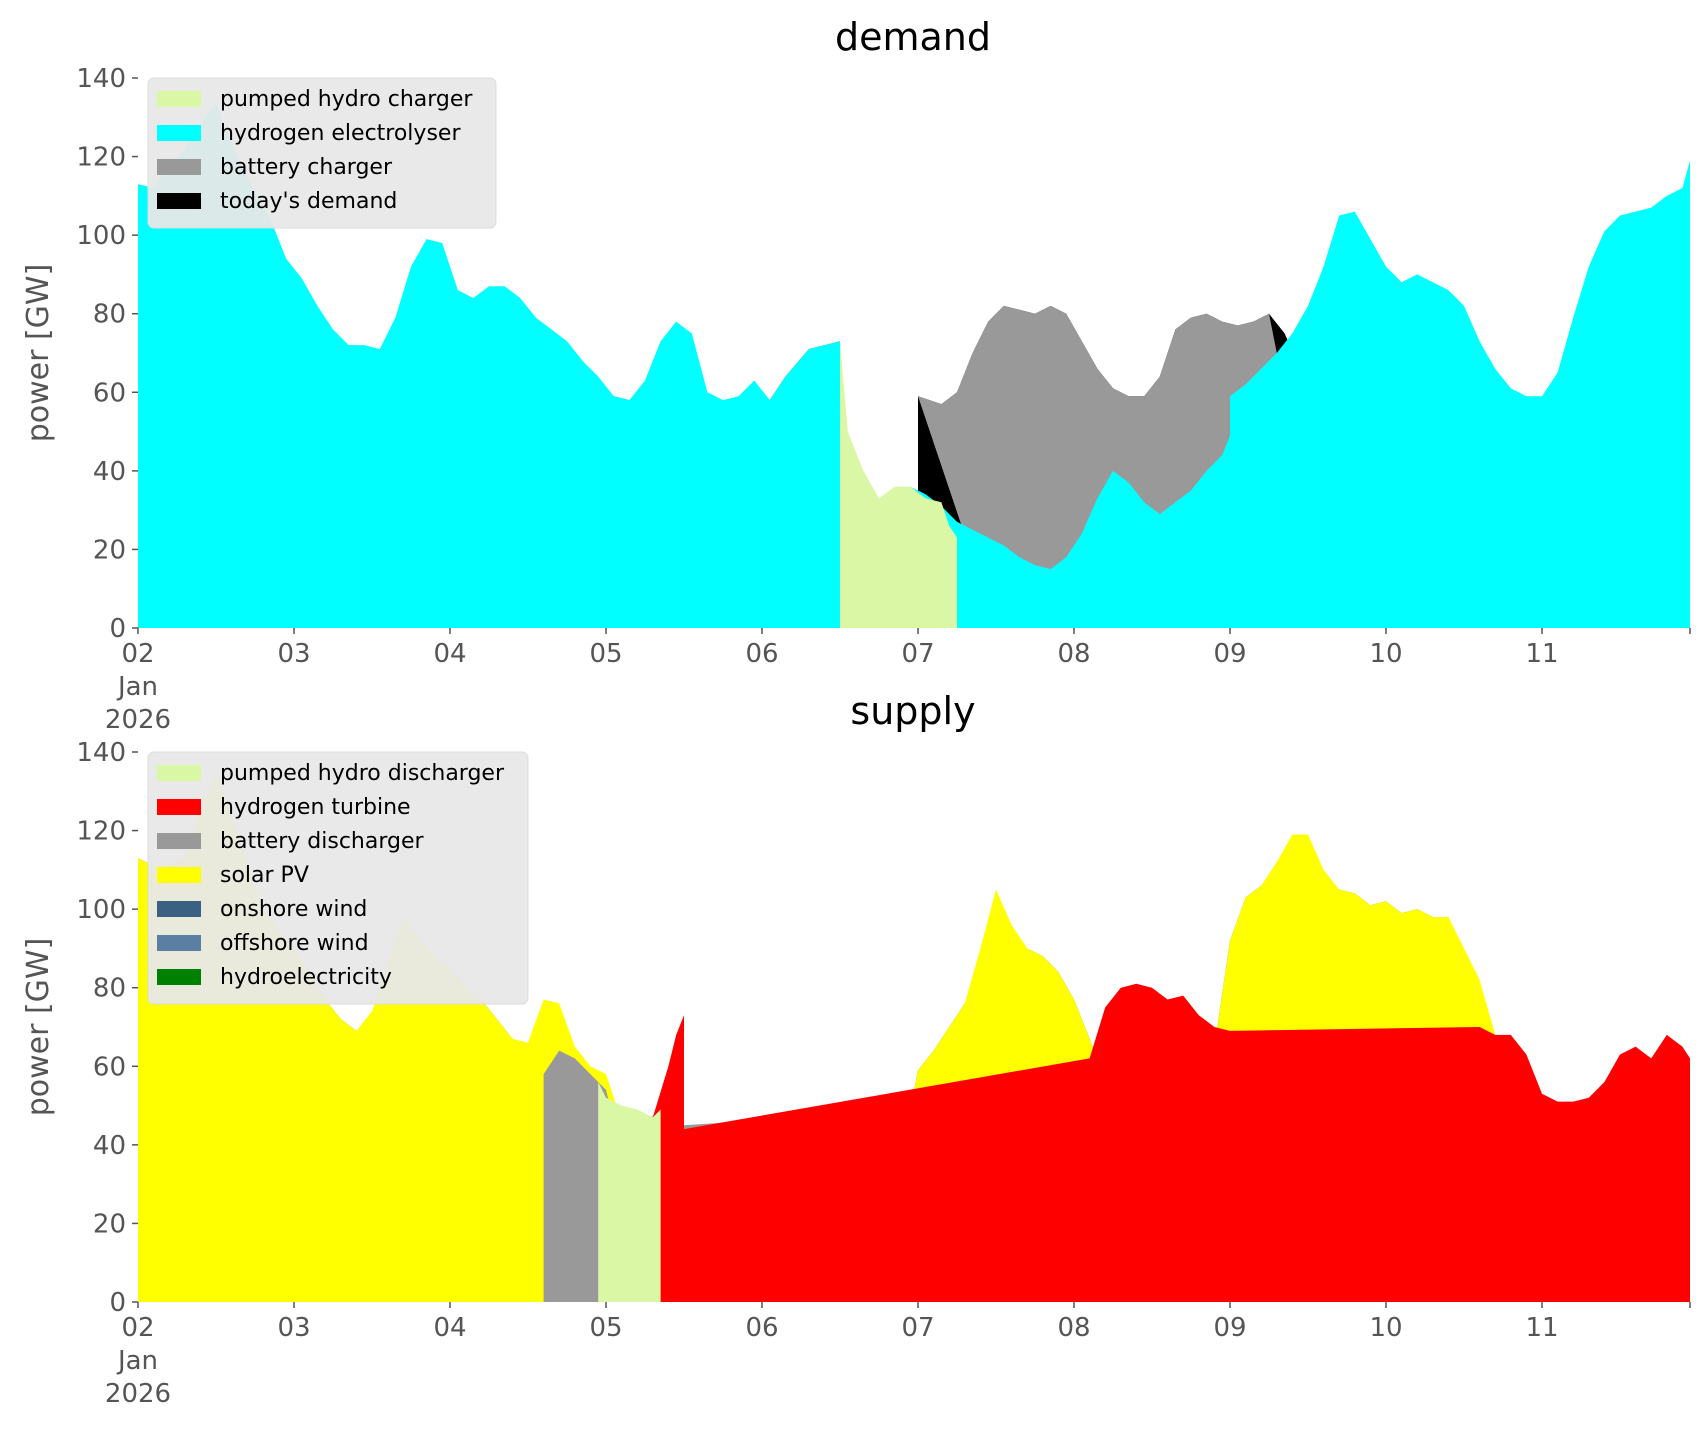  I want to click on legend-swatch-hydrogen-turbine, so click(179, 807).